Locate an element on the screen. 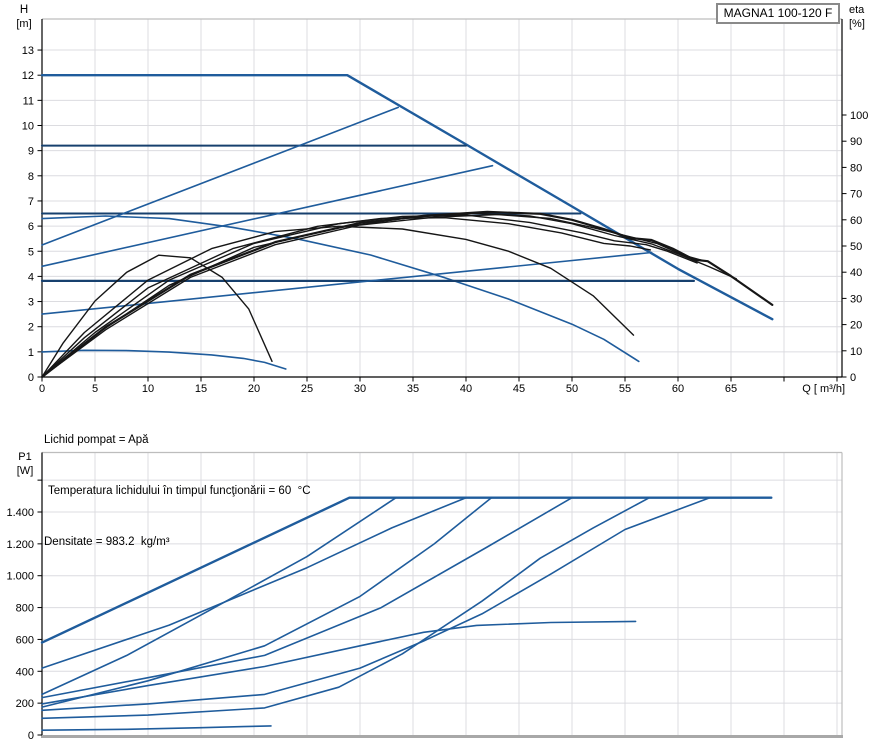  p-tick-label: 1.000 is located at coordinates (20, 577).